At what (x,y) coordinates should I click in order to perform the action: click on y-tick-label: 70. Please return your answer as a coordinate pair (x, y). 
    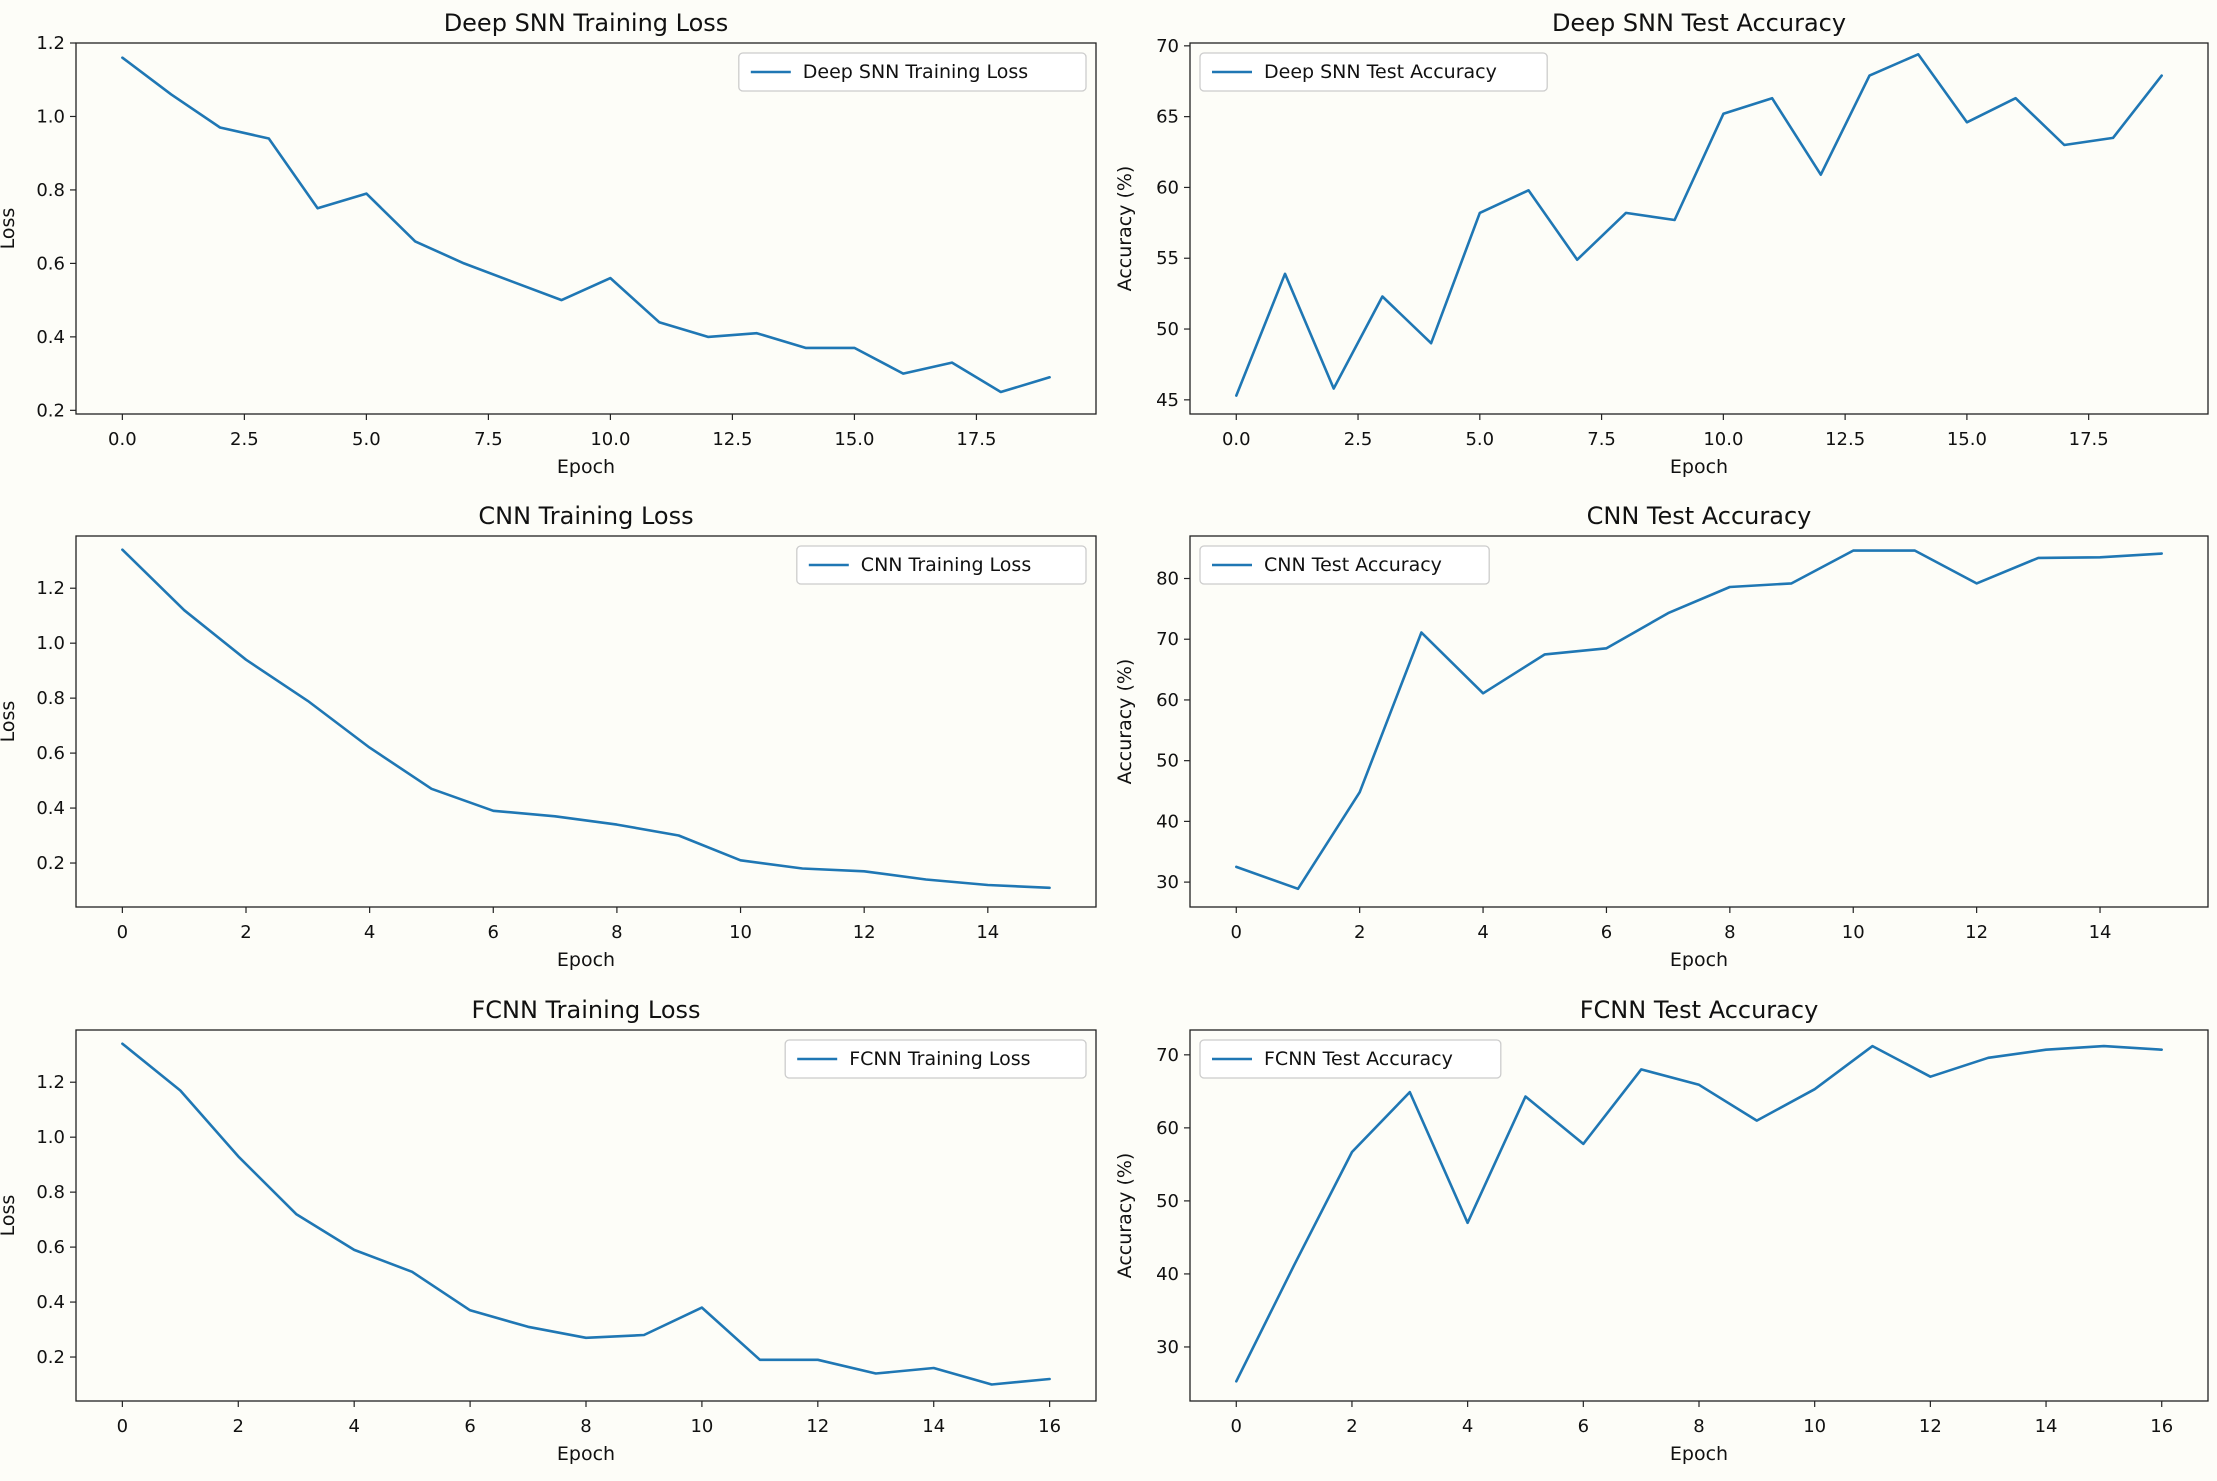
    Looking at the image, I should click on (1167, 1055).